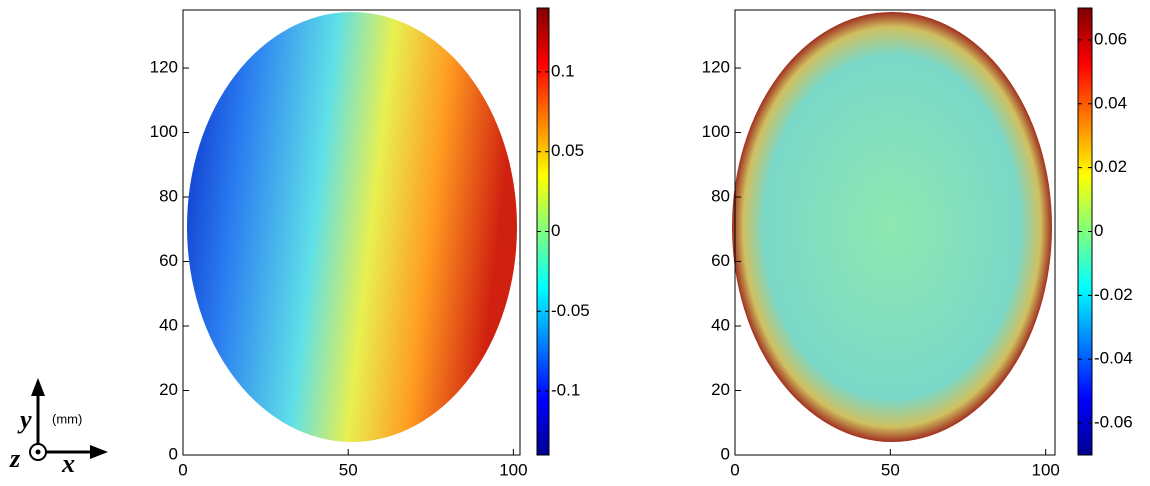  What do you see at coordinates (24, 419) in the screenshot?
I see `y-label: y` at bounding box center [24, 419].